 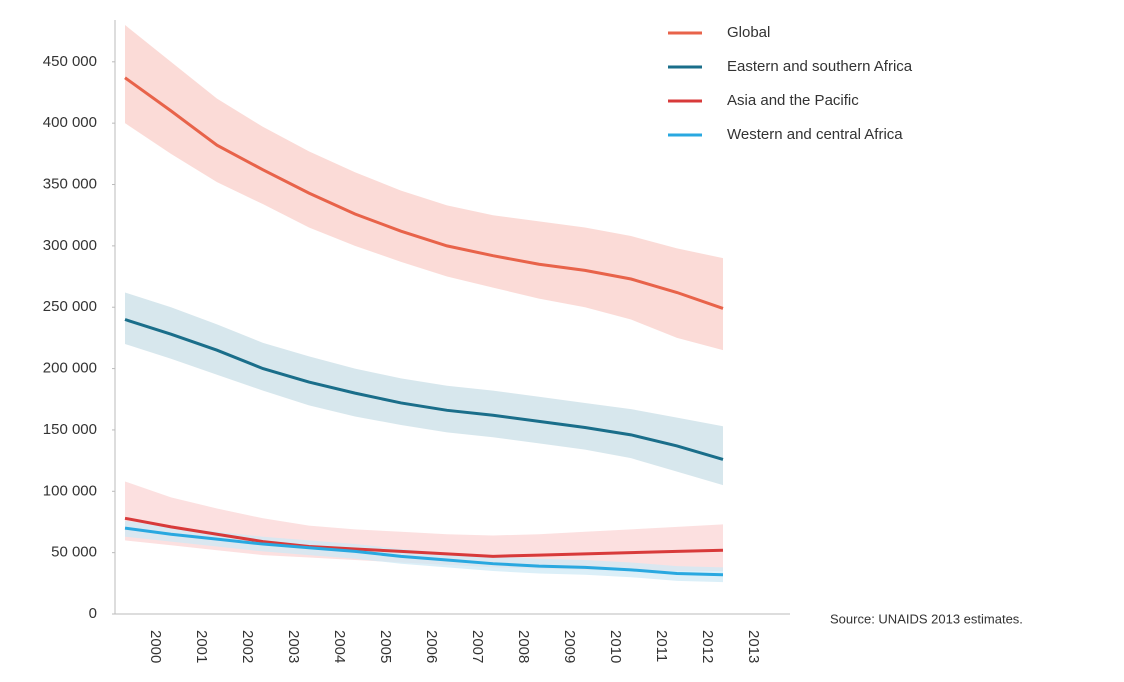 I want to click on x-tick-label: 2010, so click(x=615, y=646).